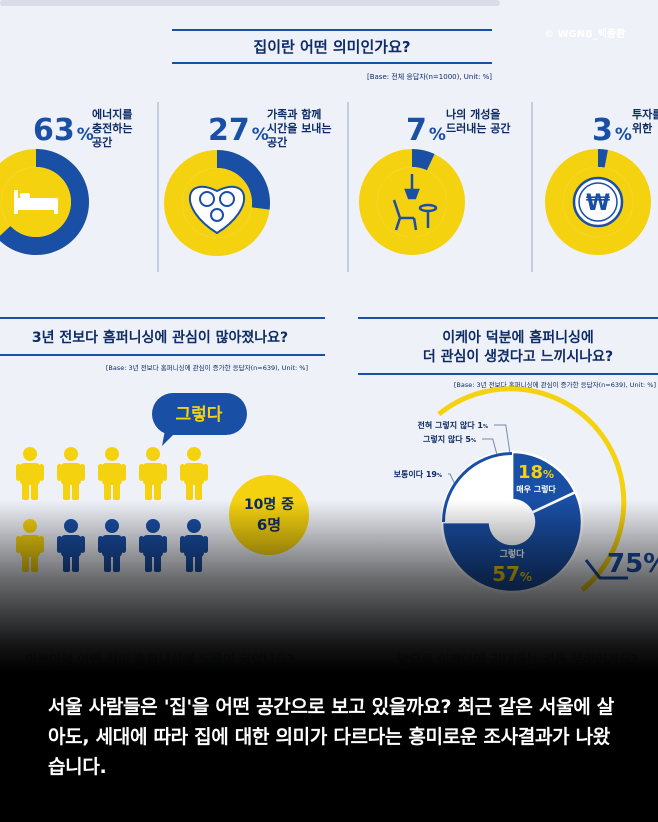 Image resolution: width=658 pixels, height=822 pixels. What do you see at coordinates (277, 142) in the screenshot?
I see `meaning-label-line: 공간` at bounding box center [277, 142].